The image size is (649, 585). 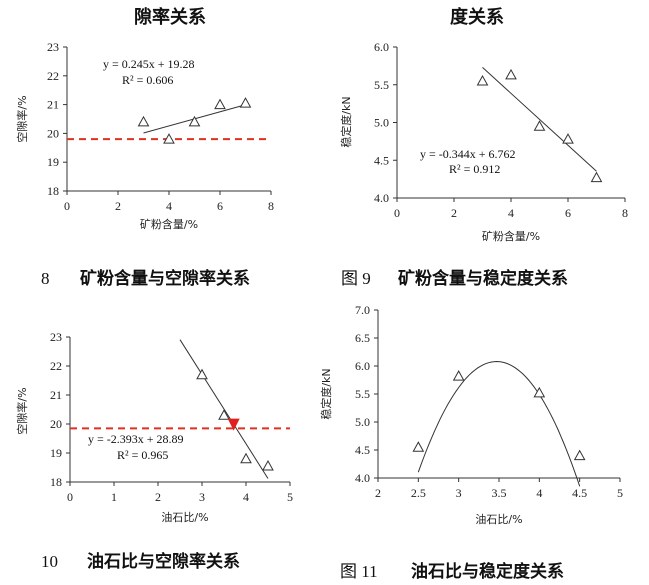 What do you see at coordinates (362, 338) in the screenshot?
I see `y-tick-label: 6.5` at bounding box center [362, 338].